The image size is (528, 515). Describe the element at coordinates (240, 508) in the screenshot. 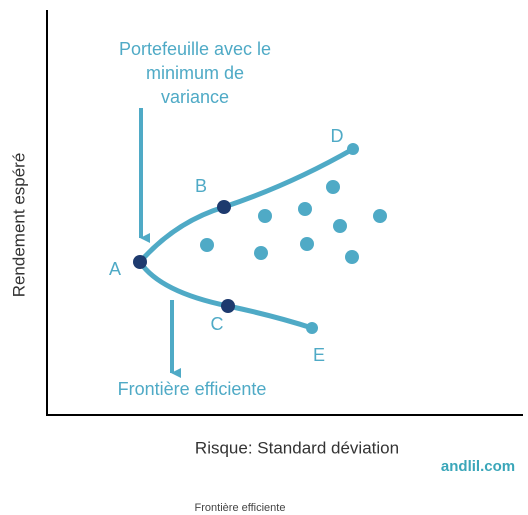

I see `caption: Frontière efficiente` at that location.